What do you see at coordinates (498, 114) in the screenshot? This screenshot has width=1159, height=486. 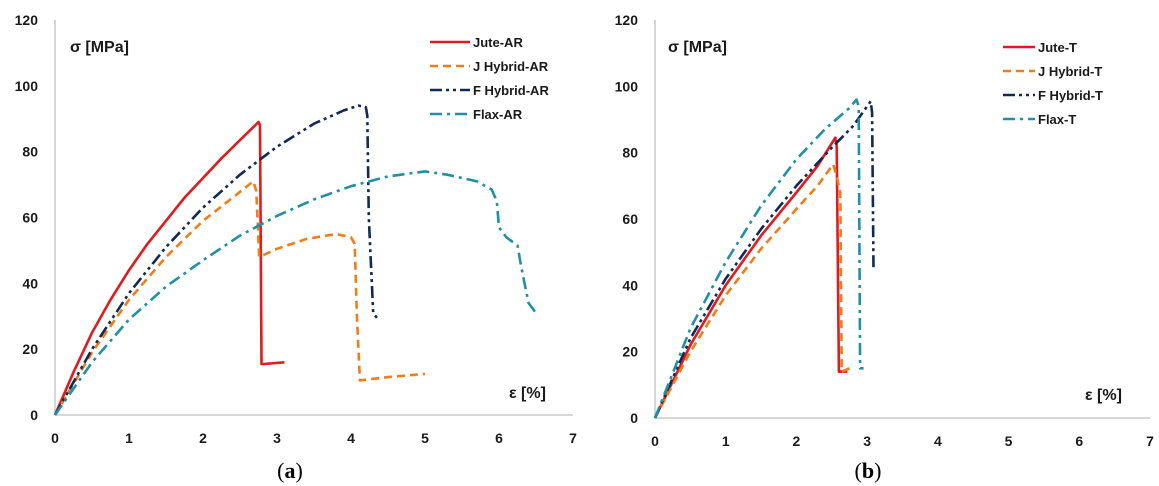 I see `legend-label: Flax-AR` at bounding box center [498, 114].